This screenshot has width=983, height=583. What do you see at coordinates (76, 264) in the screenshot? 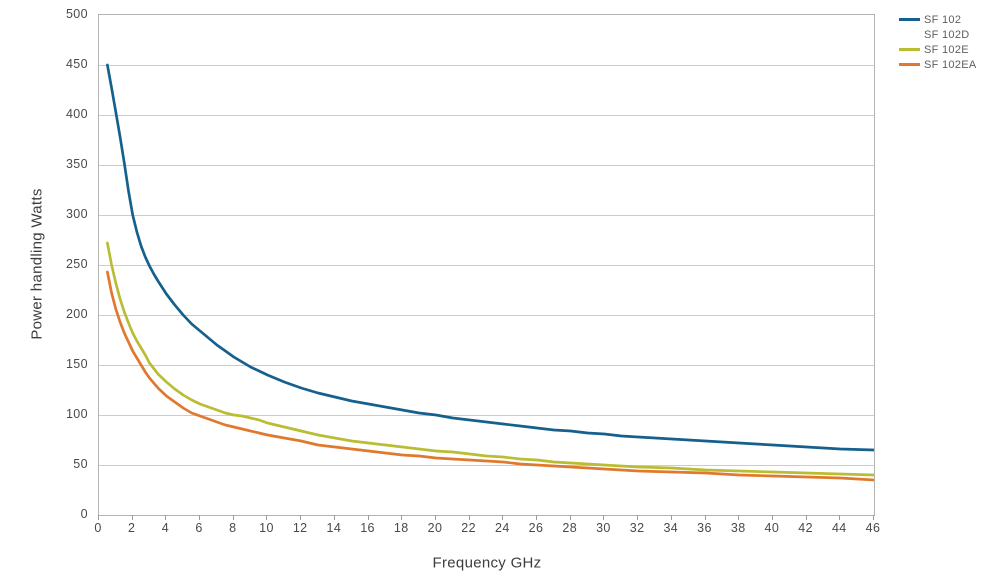
I see `y-tick-label: 250` at bounding box center [76, 264].